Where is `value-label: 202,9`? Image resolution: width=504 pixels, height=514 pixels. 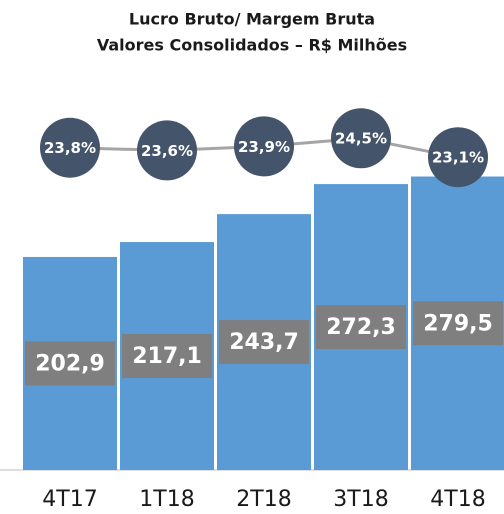 value-label: 202,9 is located at coordinates (70, 363).